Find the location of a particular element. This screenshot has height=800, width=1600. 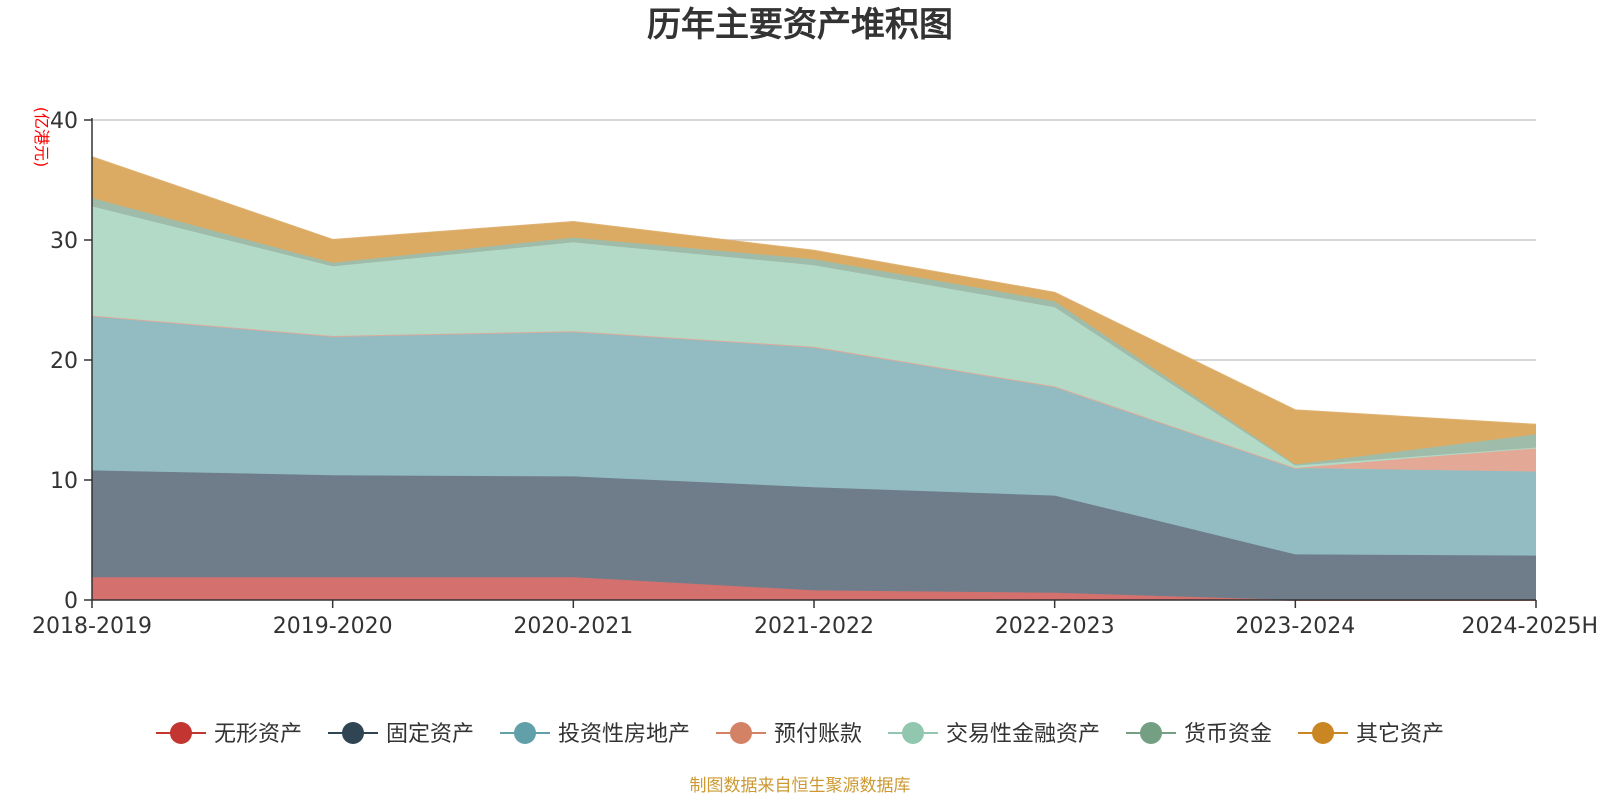

y-tick-label: 30 is located at coordinates (64, 241).